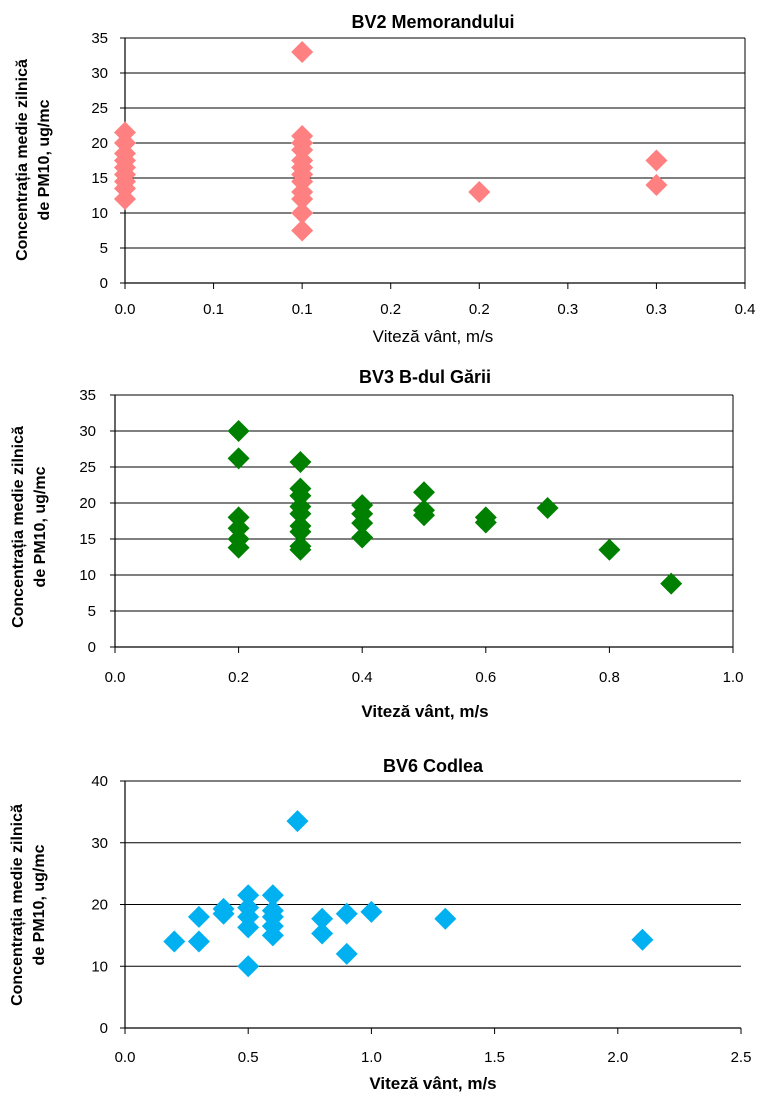 The height and width of the screenshot is (1095, 760). What do you see at coordinates (494, 1057) in the screenshot?
I see `x-tick-label: 1.5` at bounding box center [494, 1057].